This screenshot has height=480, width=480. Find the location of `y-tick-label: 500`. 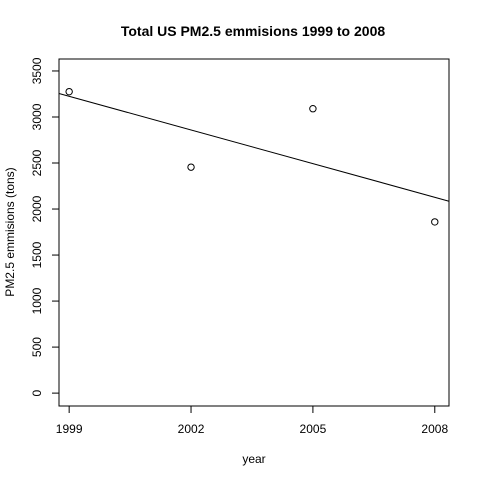

y-tick-label: 500 is located at coordinates (37, 347).